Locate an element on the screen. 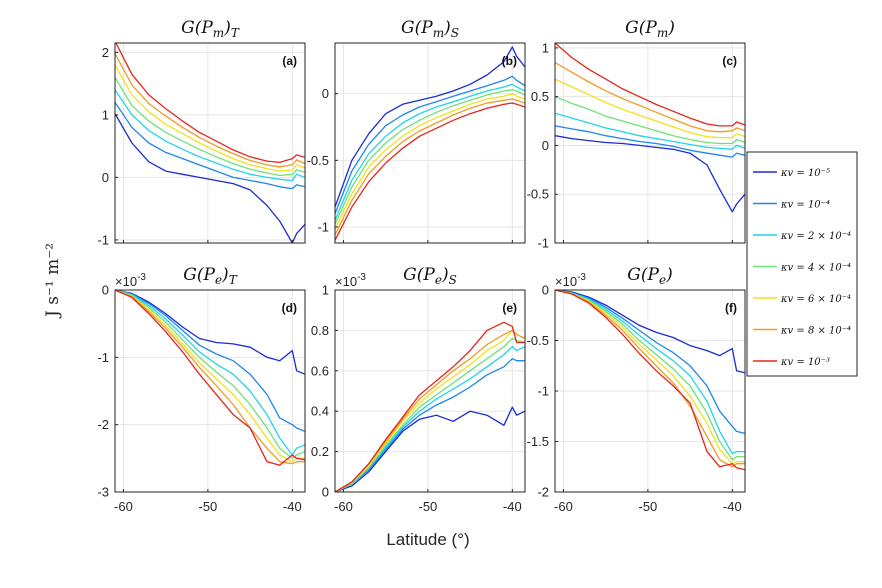 The image size is (882, 588). panel-e: -60 -50 -40 0 0.2 0.4 0.6 0.8 1 ×10⁻³ G(Pe)S (e) is located at coordinates (418, 389).